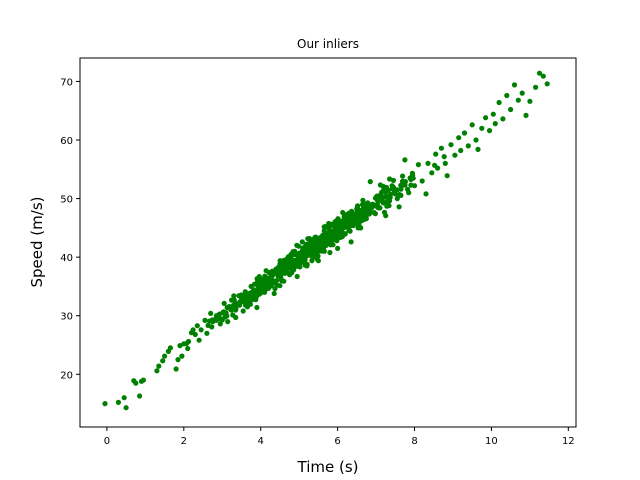 Image resolution: width=640 pixels, height=480 pixels. What do you see at coordinates (328, 467) in the screenshot?
I see `x-axis-label: Time (s)` at bounding box center [328, 467].